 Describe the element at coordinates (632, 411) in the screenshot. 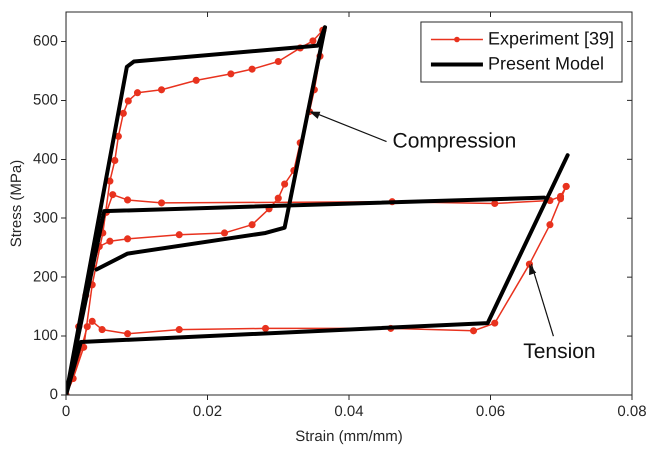

I see `x-tick-label: 0.08` at that location.